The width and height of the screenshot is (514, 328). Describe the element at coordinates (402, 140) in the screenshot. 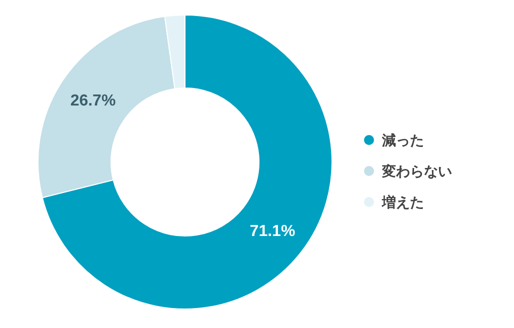

I see `legend-label: 減った` at that location.